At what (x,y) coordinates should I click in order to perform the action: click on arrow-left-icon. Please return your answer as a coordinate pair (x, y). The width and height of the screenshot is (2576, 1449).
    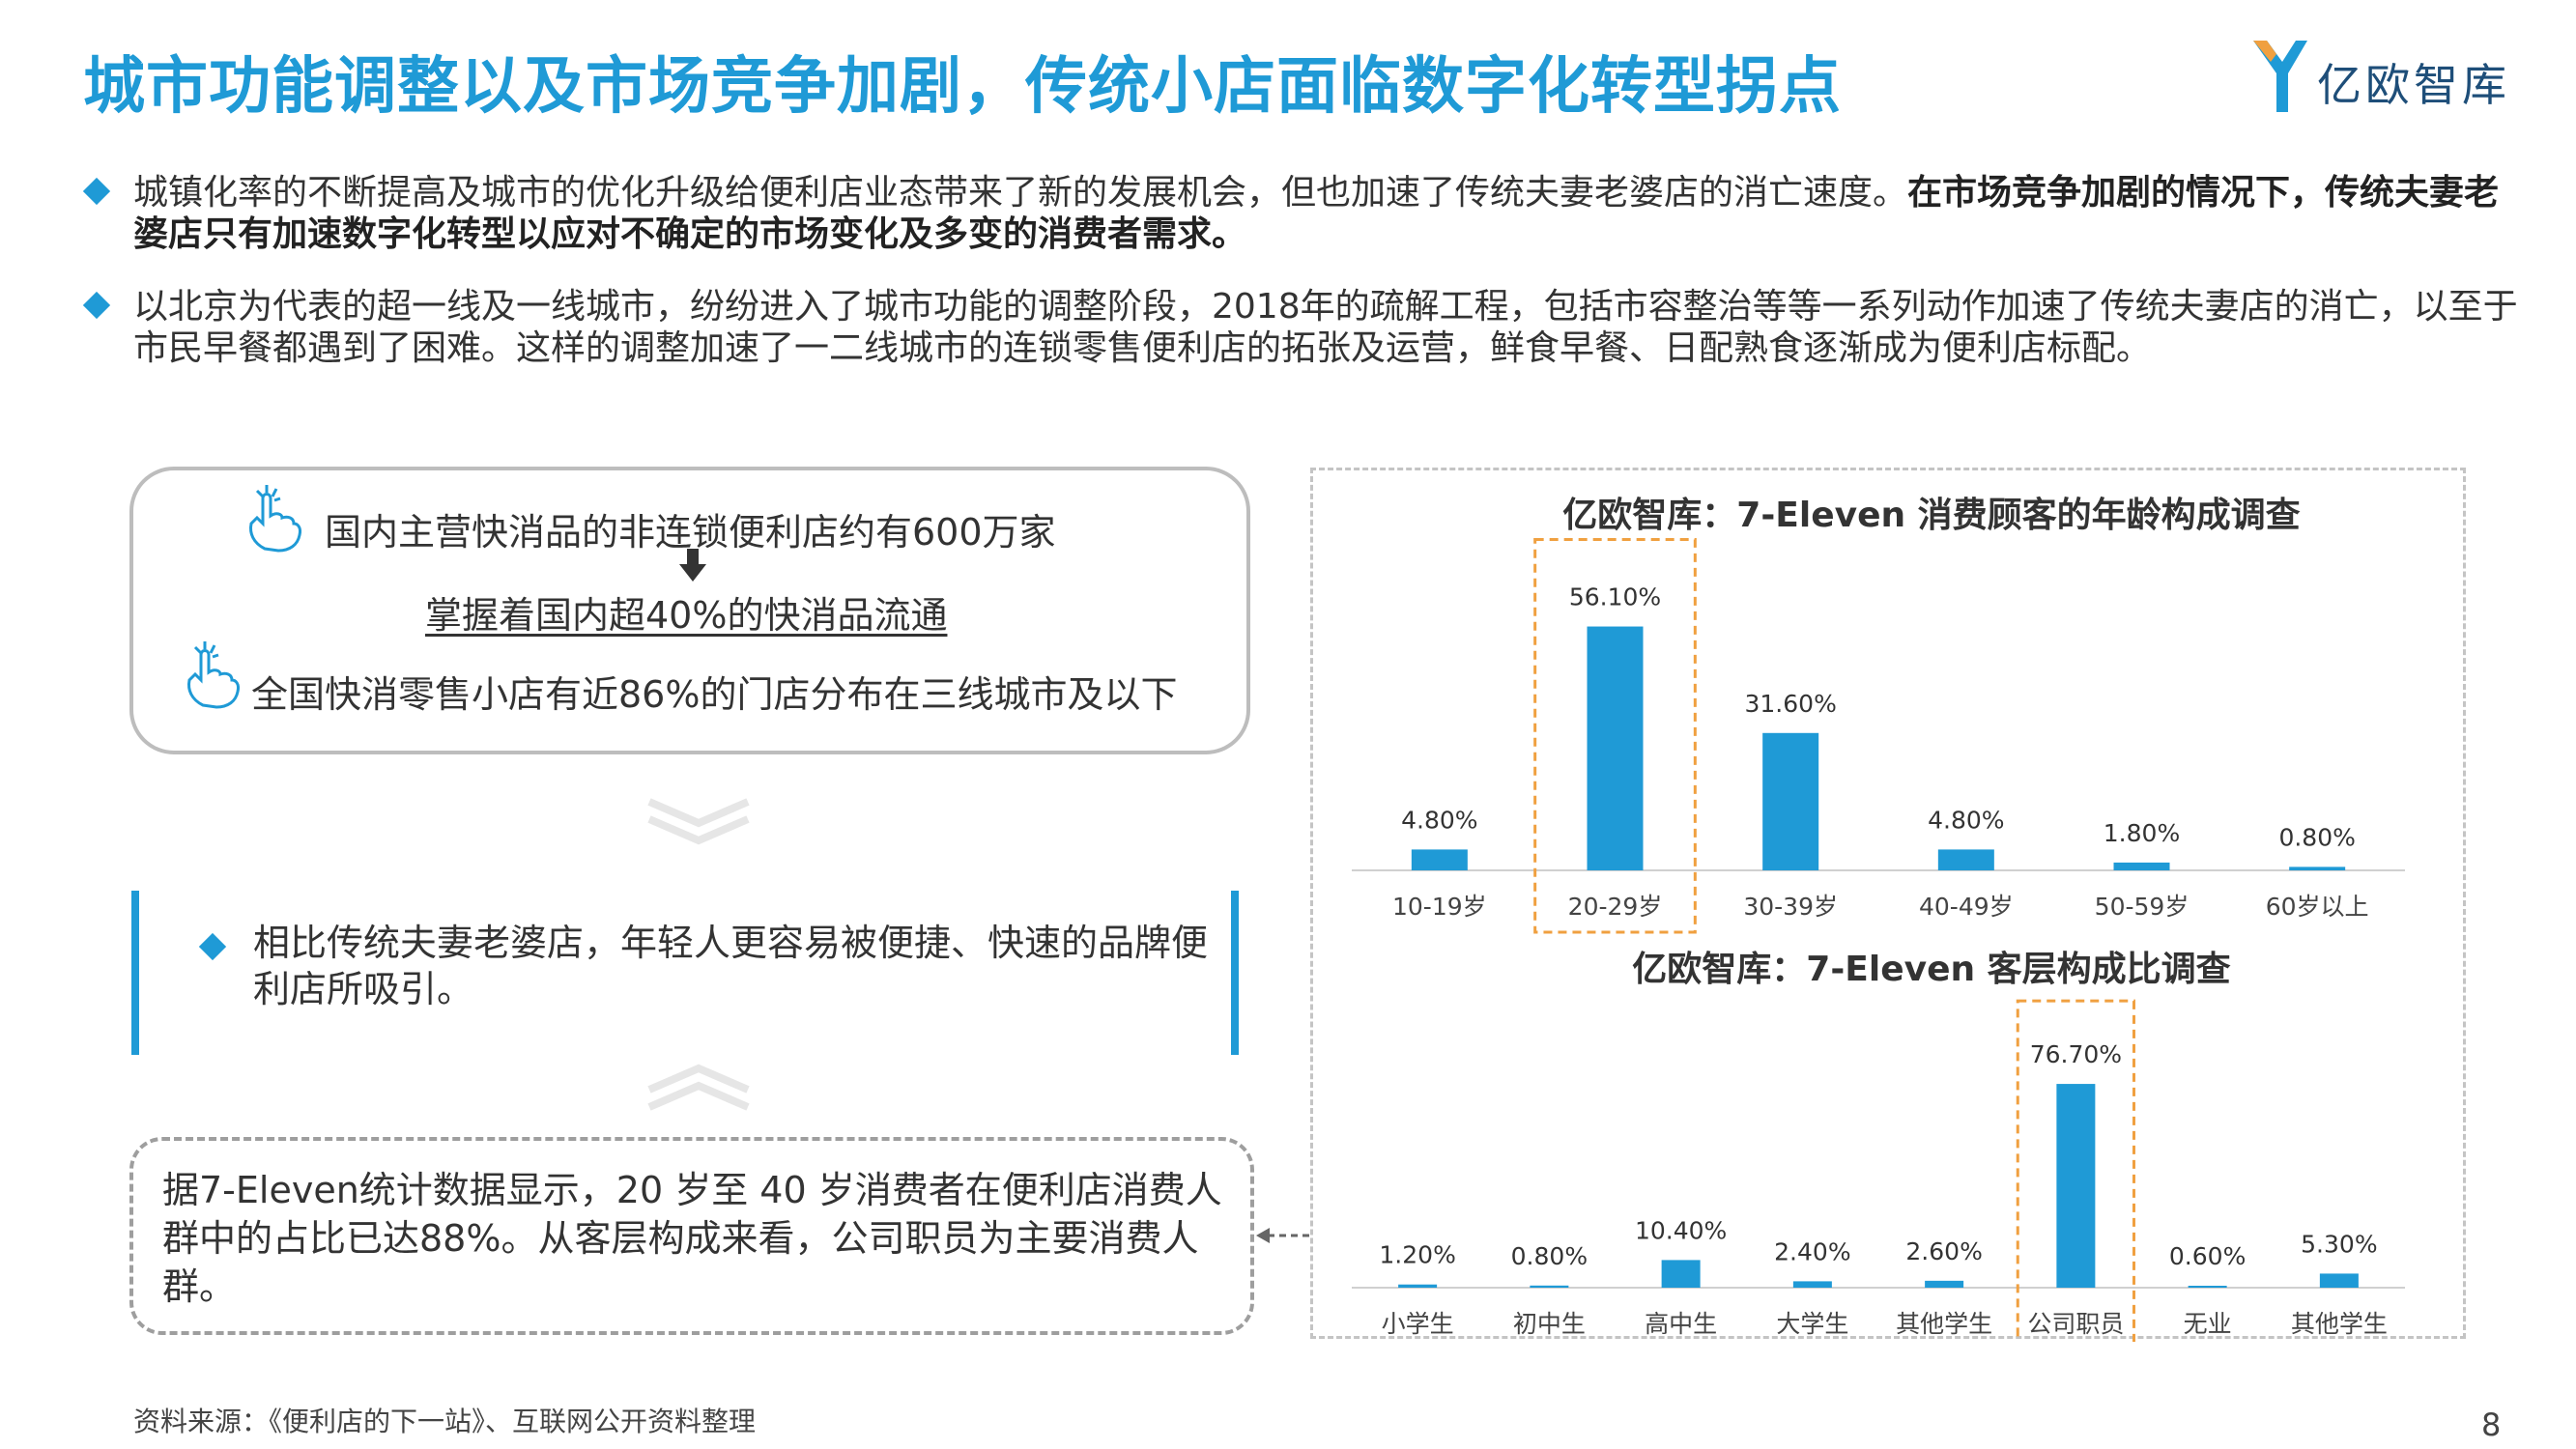
    Looking at the image, I should click on (1284, 1235).